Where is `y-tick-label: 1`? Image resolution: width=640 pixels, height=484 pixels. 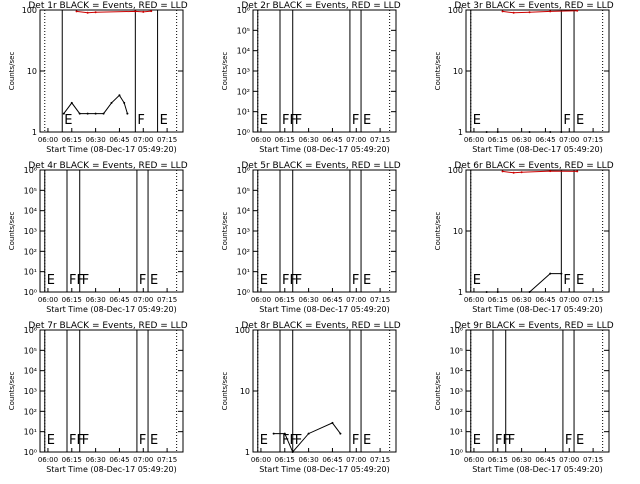 y-tick-label: 1 is located at coordinates (460, 292).